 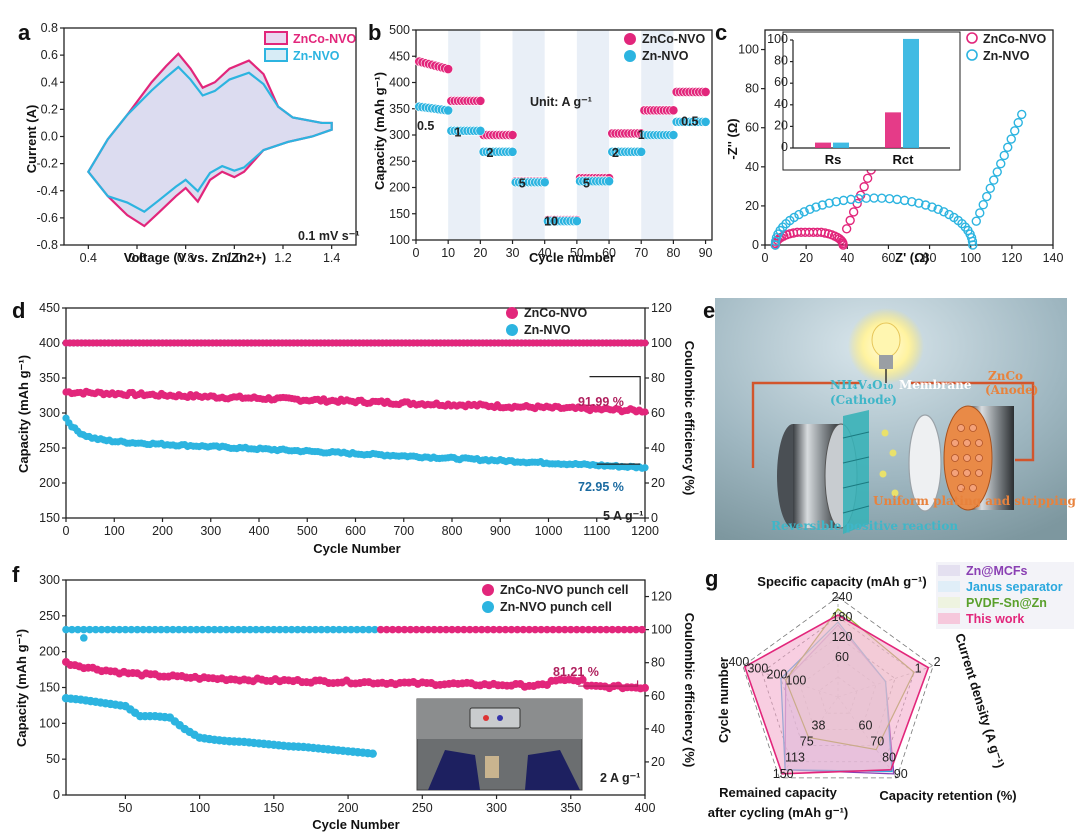 I want to click on legend-item: PVDF-Sn@Zn, so click(x=1006, y=603).